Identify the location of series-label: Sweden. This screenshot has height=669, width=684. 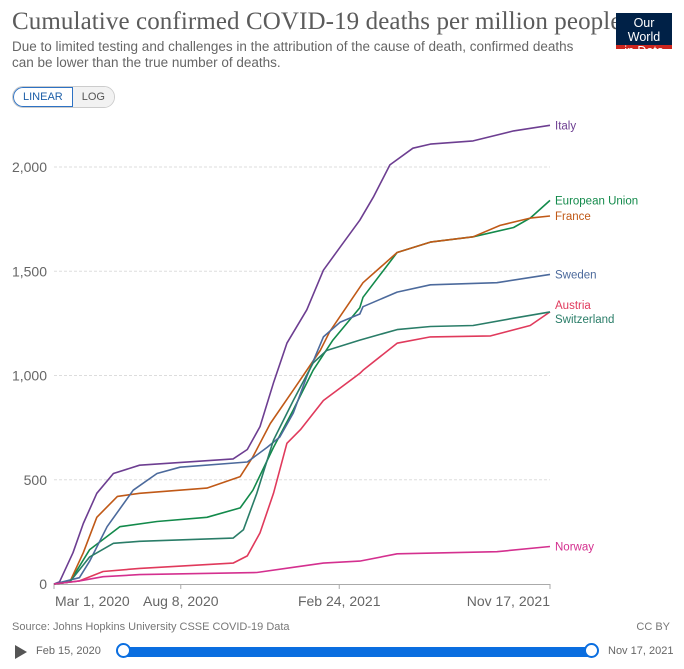
(576, 275).